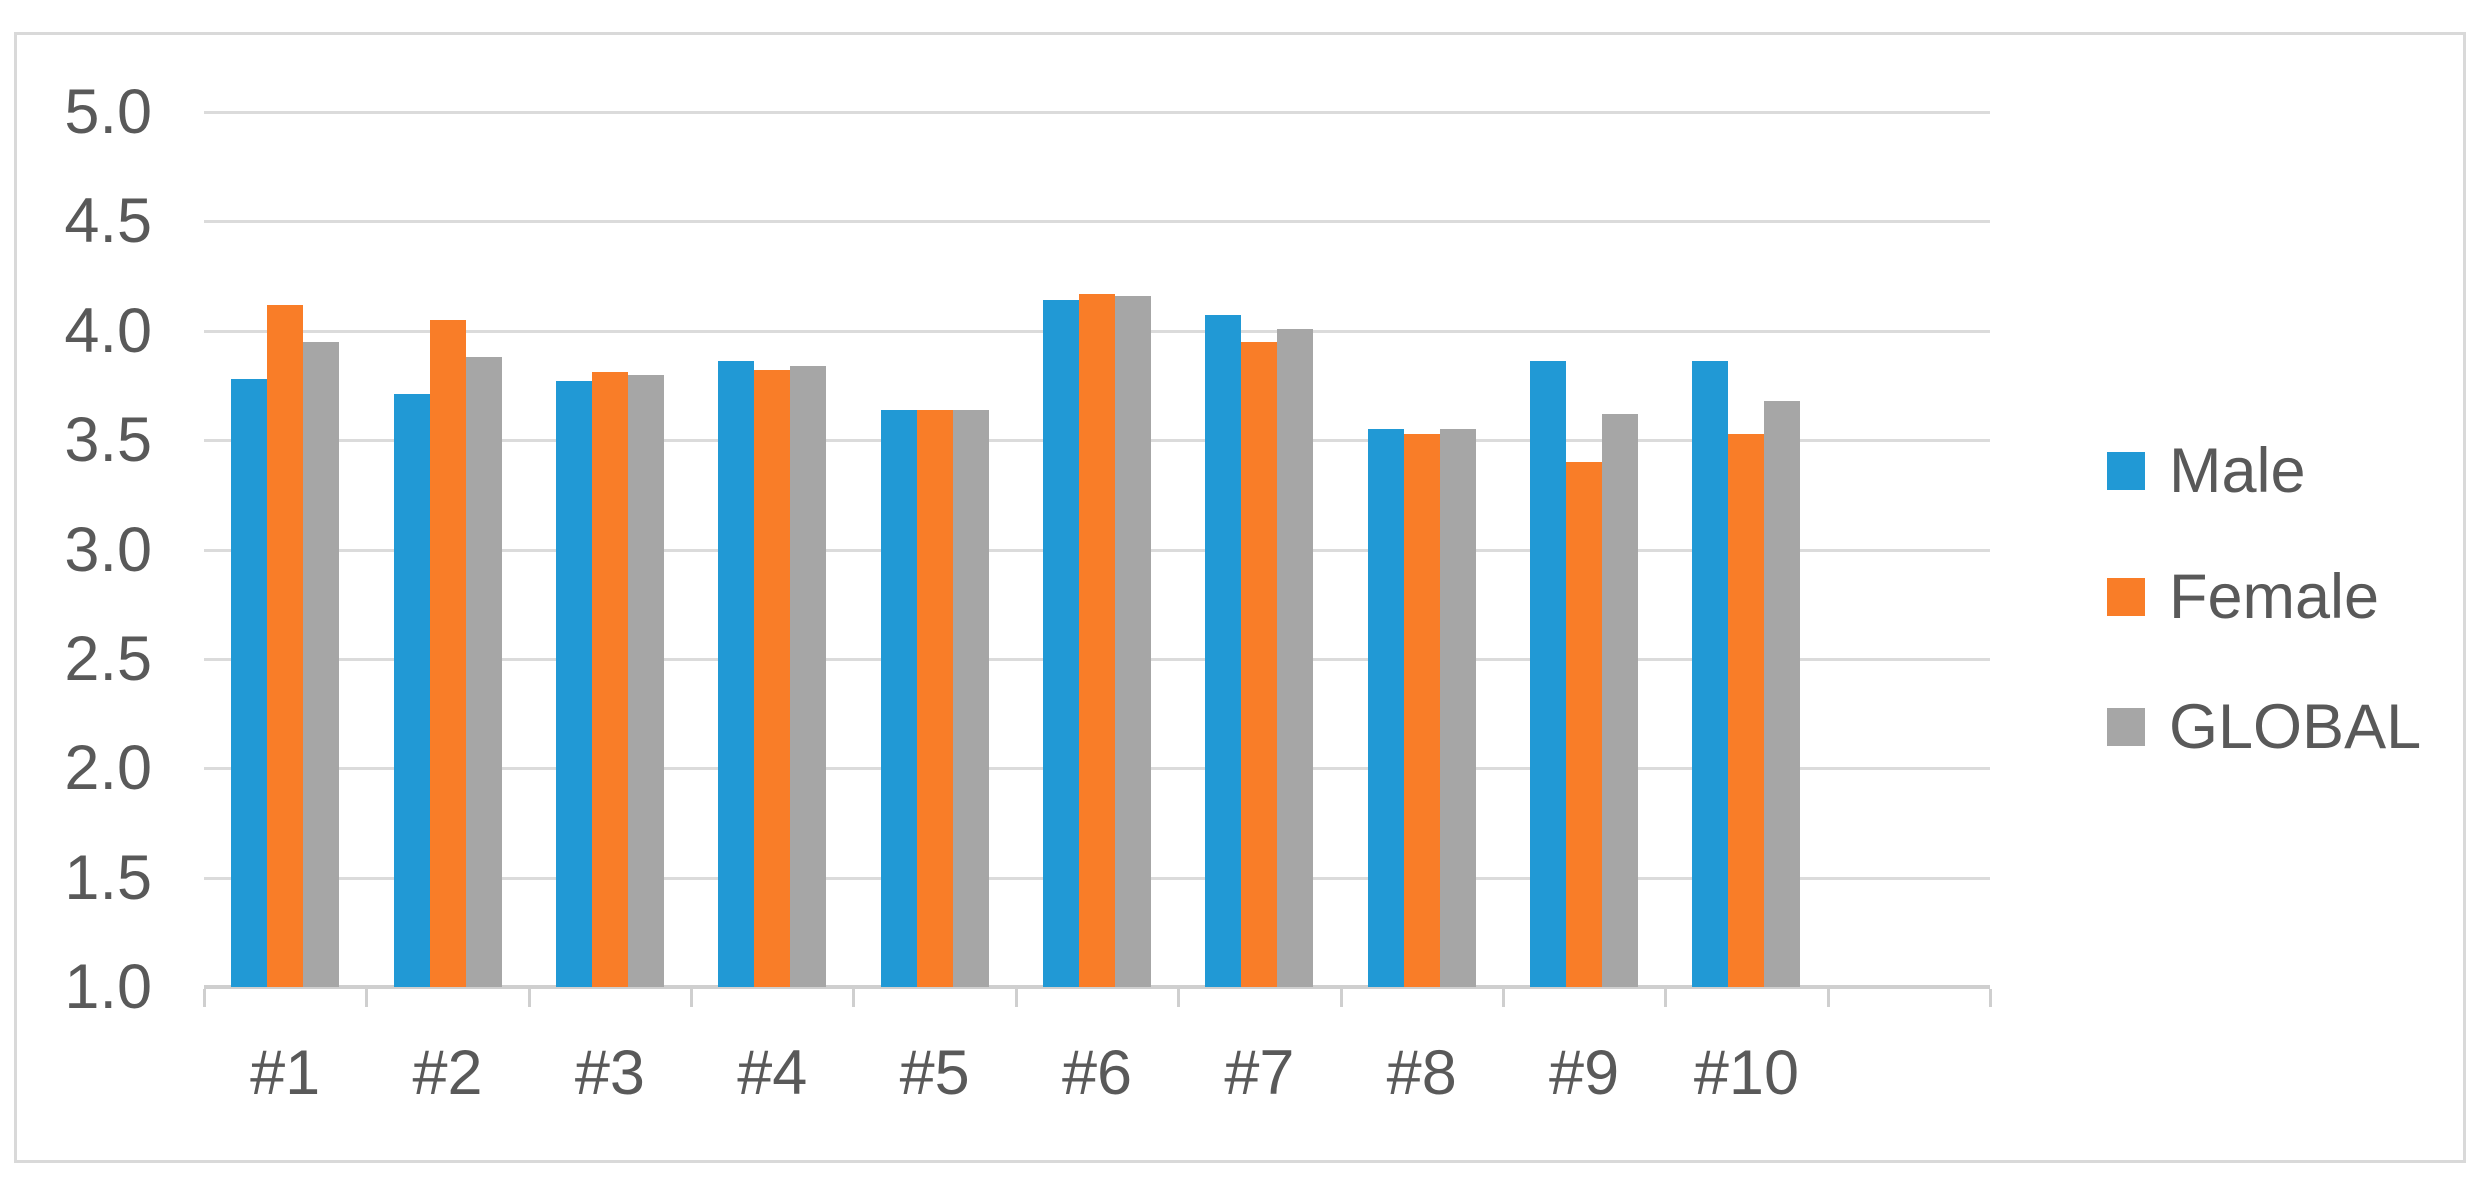 This screenshot has height=1194, width=2482. I want to click on legend-item-female: Female, so click(2243, 597).